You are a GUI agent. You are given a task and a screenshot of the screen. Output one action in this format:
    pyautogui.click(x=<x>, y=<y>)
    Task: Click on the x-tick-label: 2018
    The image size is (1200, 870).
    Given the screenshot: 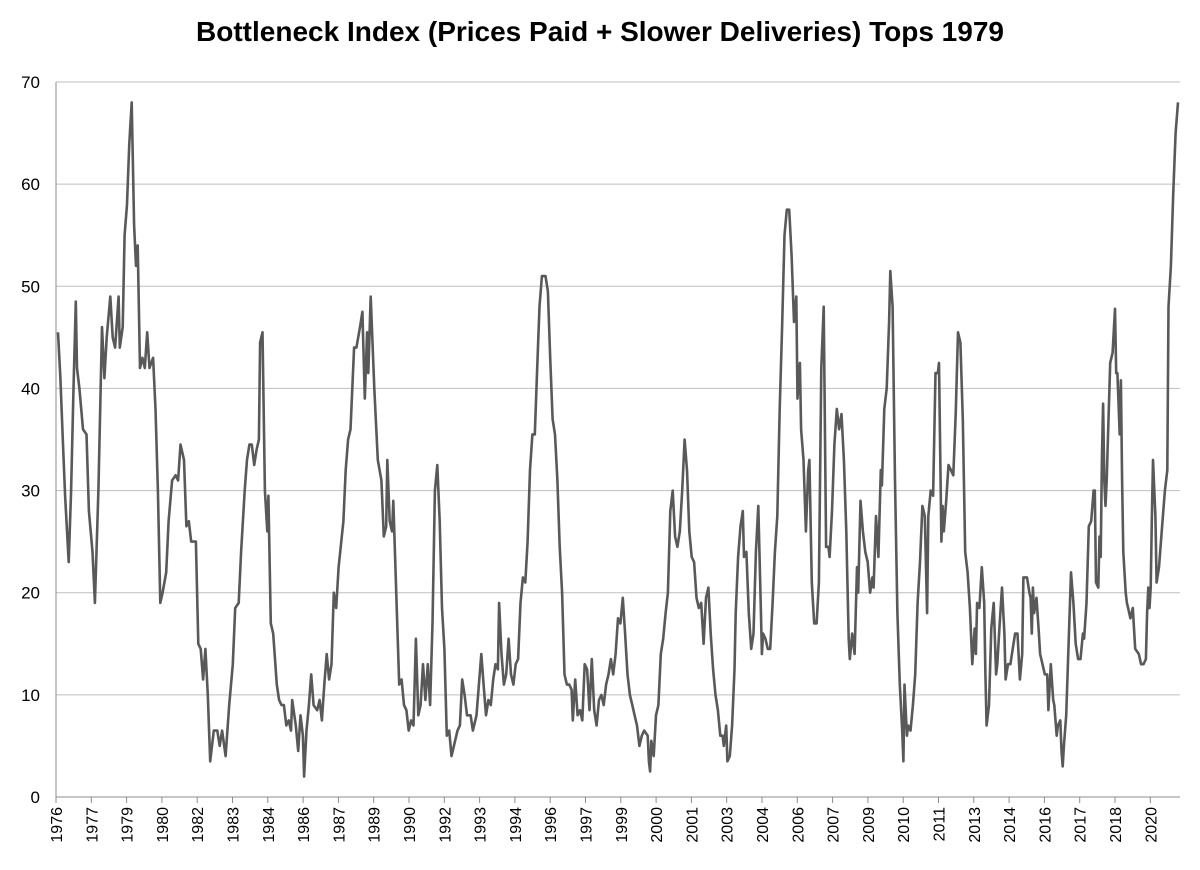 What is the action you would take?
    pyautogui.click(x=1116, y=825)
    